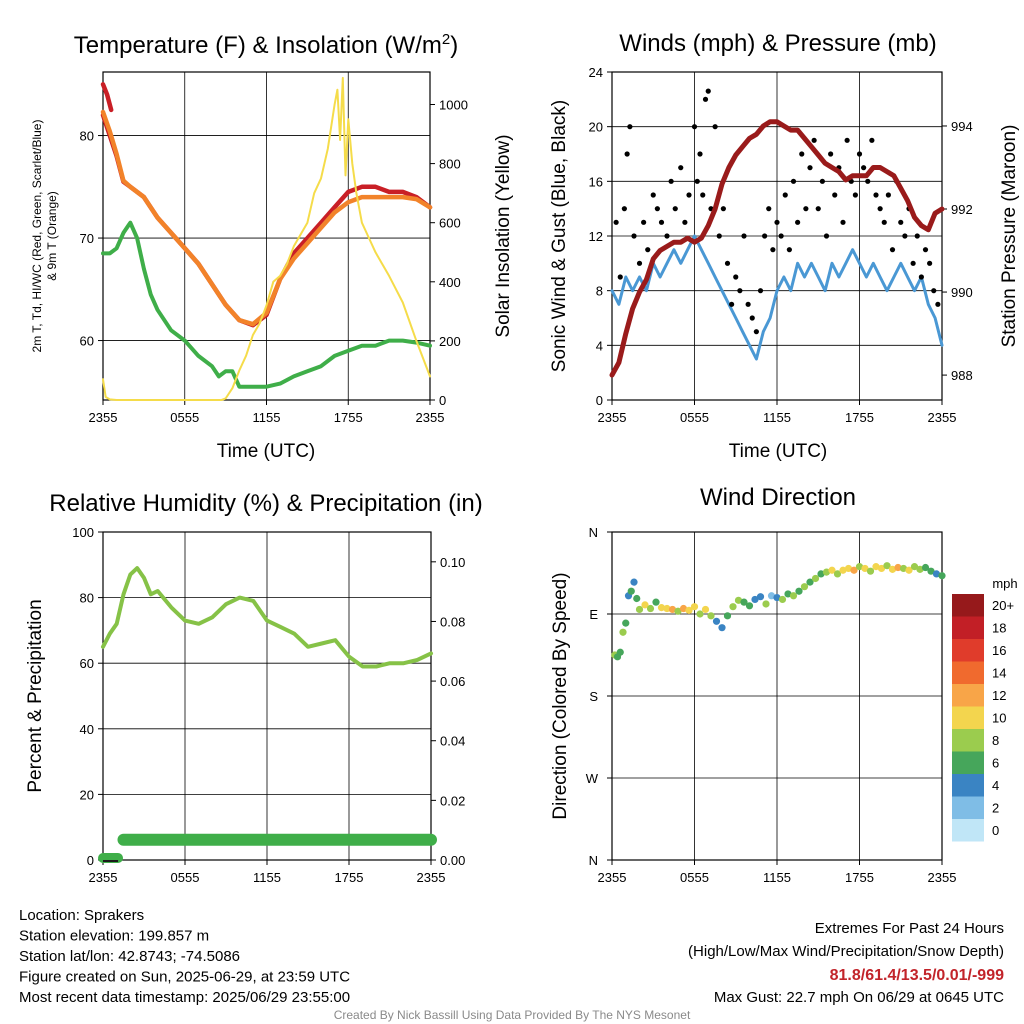 This screenshot has height=1024, width=1024. I want to click on y-tick-label: 12, so click(596, 236).